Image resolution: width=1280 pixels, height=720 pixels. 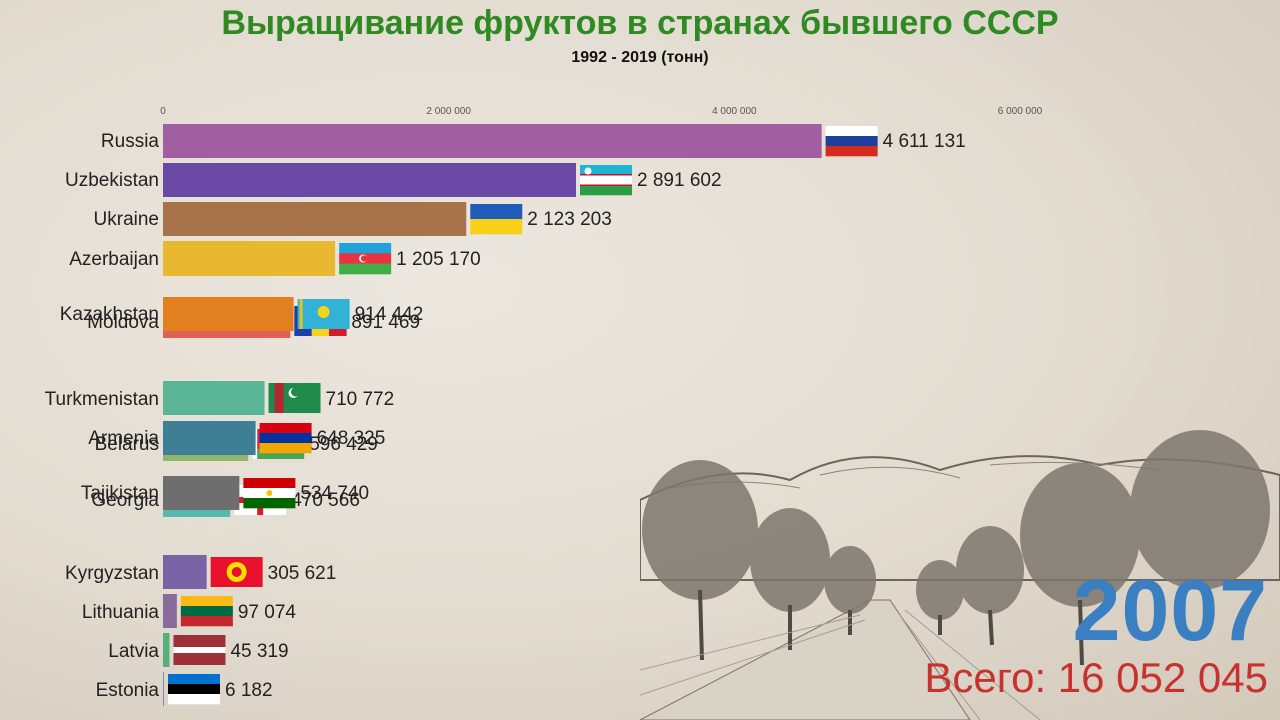 I want to click on category-label: Kyrgyzstan, so click(x=112, y=573).